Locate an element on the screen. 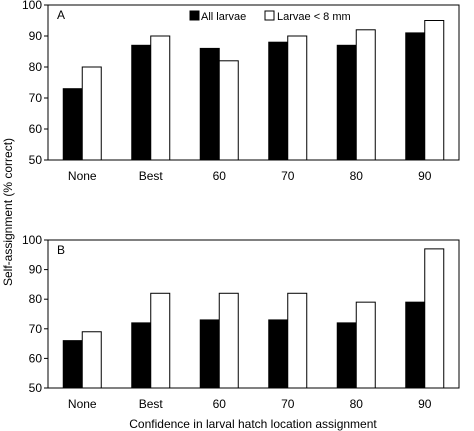 The height and width of the screenshot is (431, 474). y-axis-title: Self-assignment (% correct) is located at coordinates (8, 212).